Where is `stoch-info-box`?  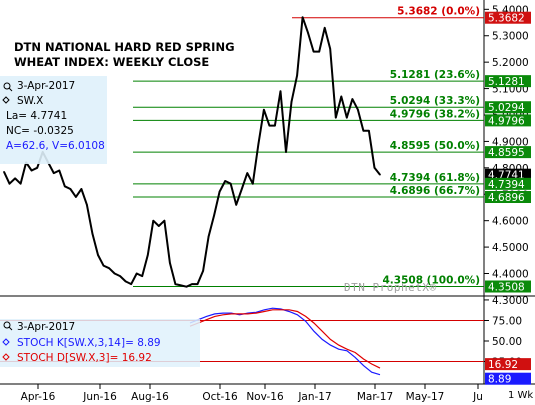
stoch-info-box is located at coordinates (100, 343).